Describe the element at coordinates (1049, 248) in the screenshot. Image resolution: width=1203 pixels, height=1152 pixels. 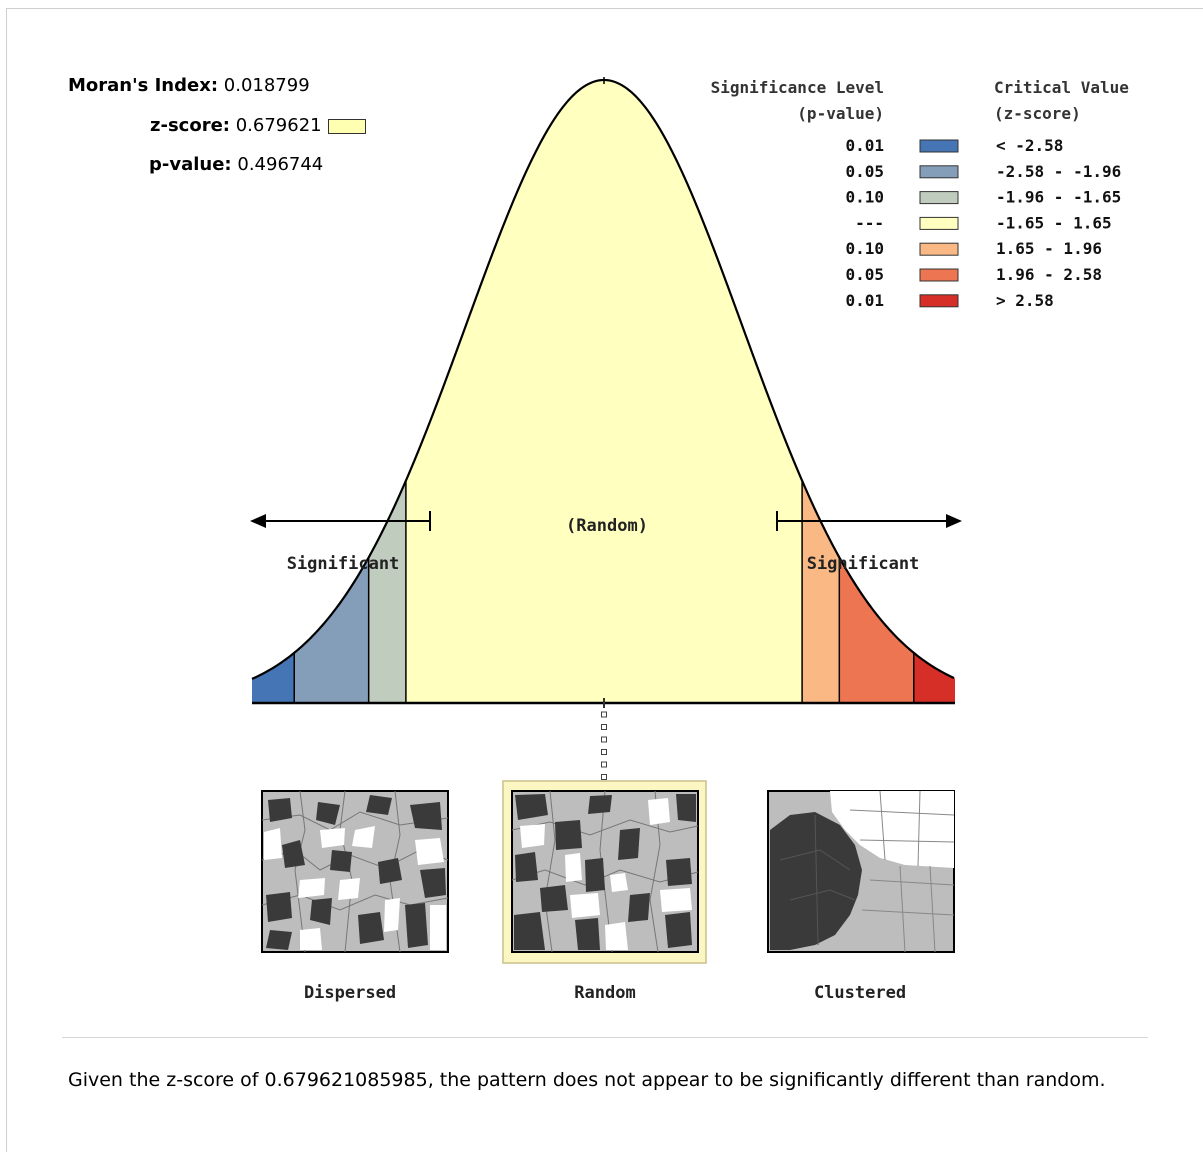
I see `legend-z-range: 1.65 - 1.96` at that location.